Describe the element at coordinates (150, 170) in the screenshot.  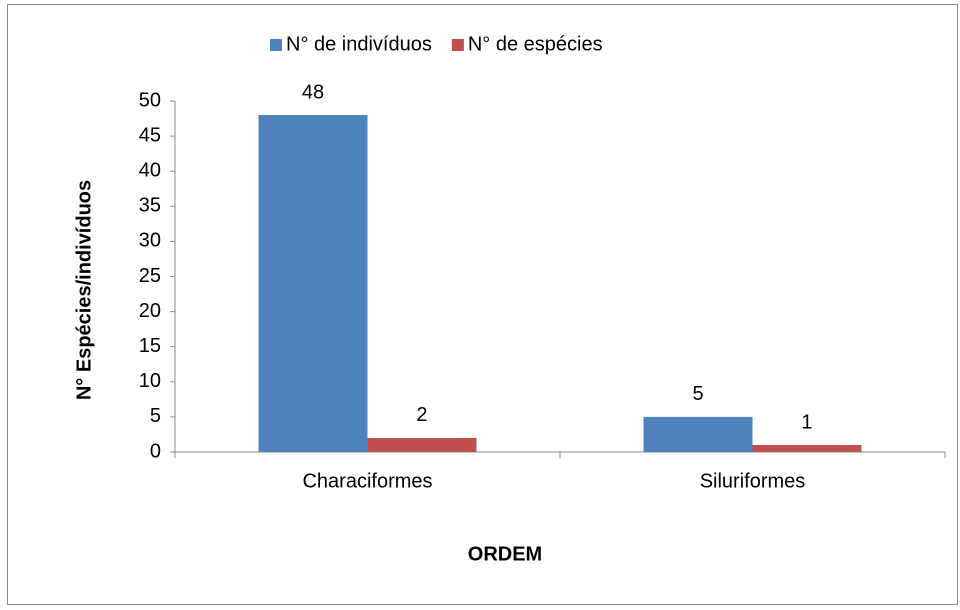
I see `y-tick-label: 40` at that location.